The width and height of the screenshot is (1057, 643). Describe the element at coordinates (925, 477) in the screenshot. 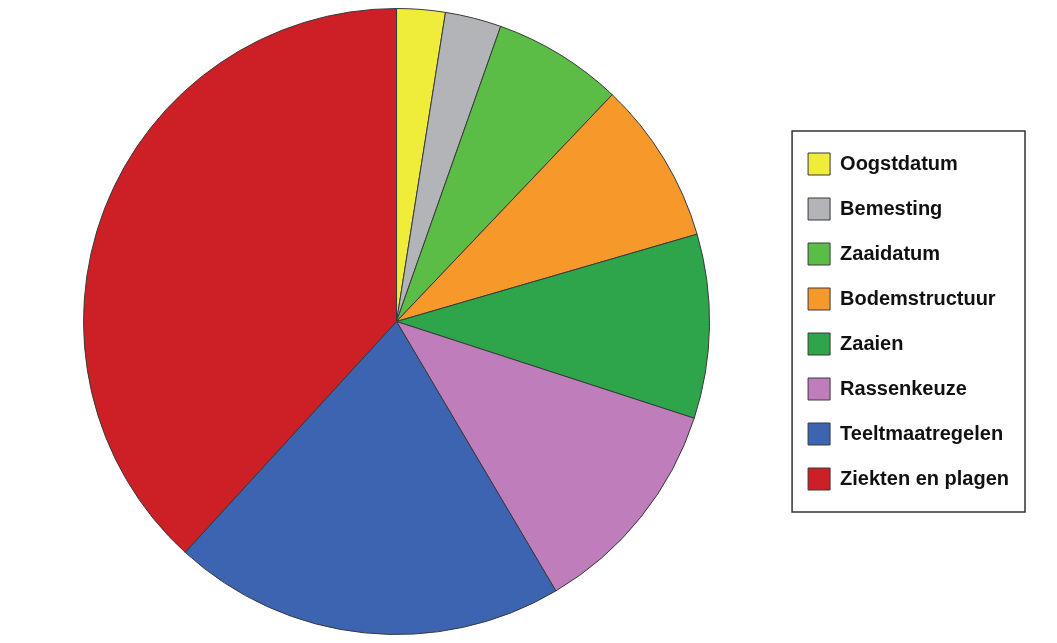

I see `legend-label: Ziekten en plagen` at that location.